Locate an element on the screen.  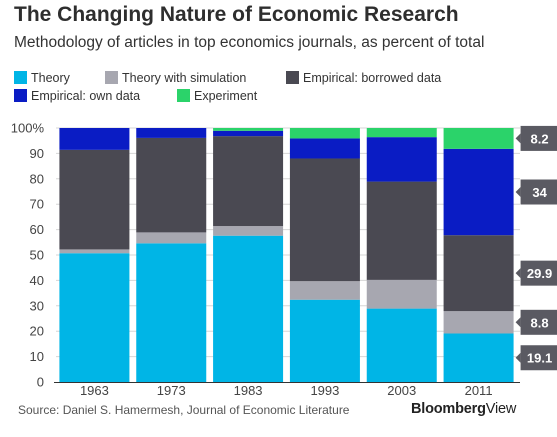
brand-logo: BloombergView is located at coordinates (463, 409).